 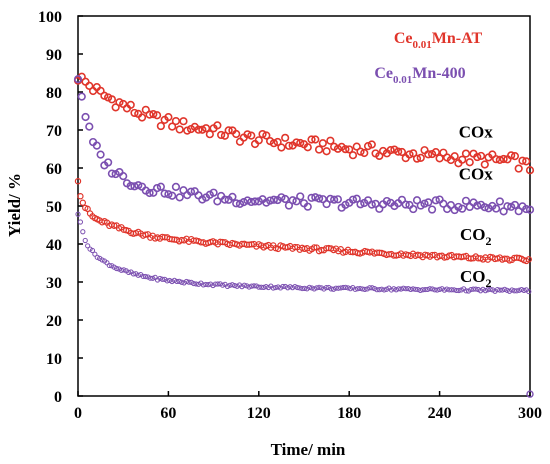 What do you see at coordinates (440, 413) in the screenshot?
I see `x-tick-label: 240` at bounding box center [440, 413].